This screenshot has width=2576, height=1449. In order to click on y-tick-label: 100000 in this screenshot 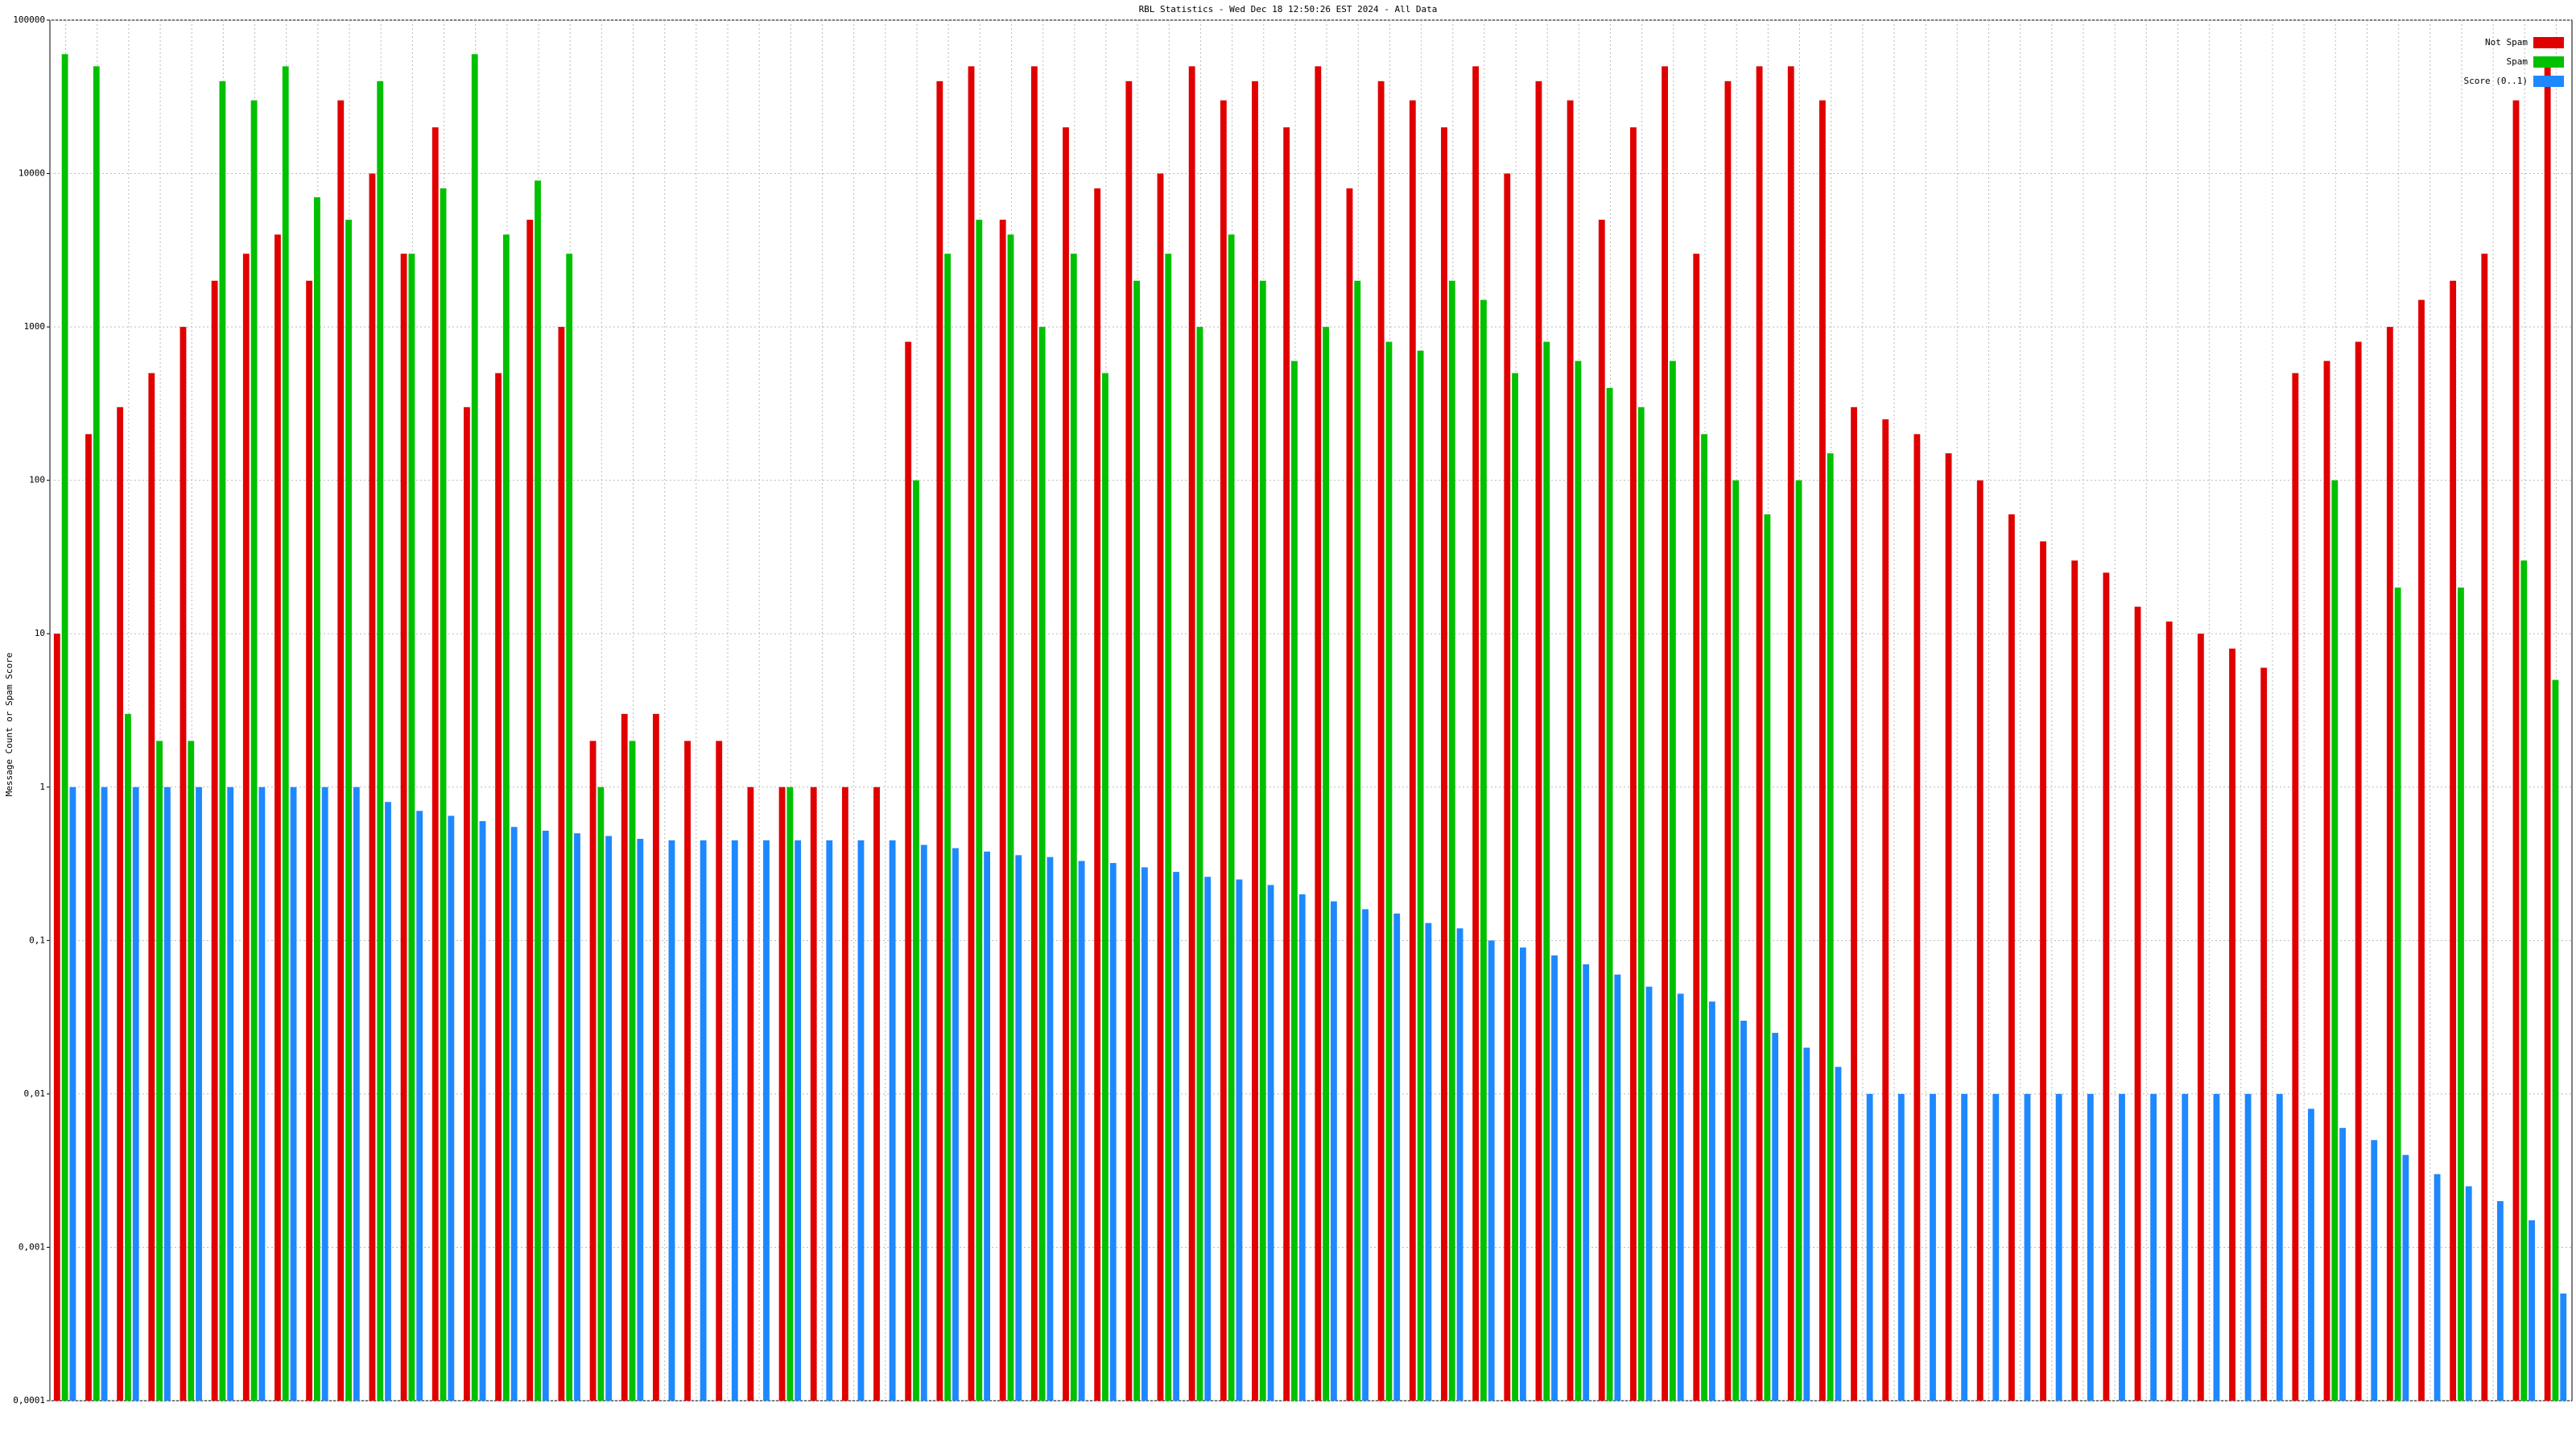, I will do `click(29, 19)`.